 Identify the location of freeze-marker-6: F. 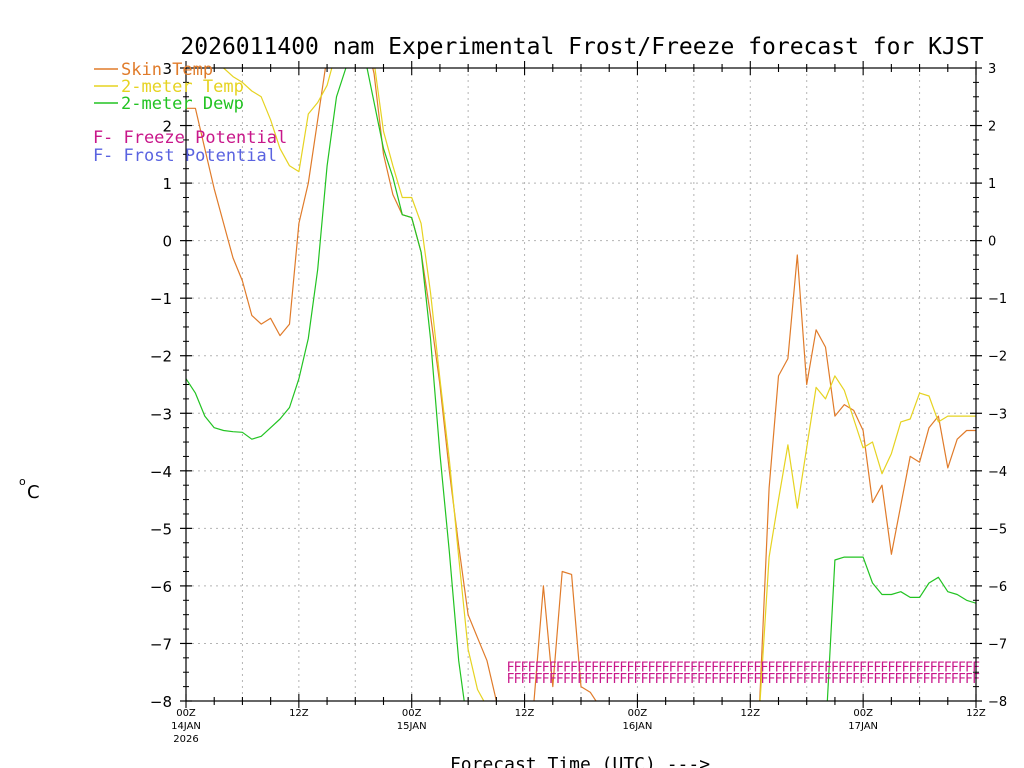
(553, 679).